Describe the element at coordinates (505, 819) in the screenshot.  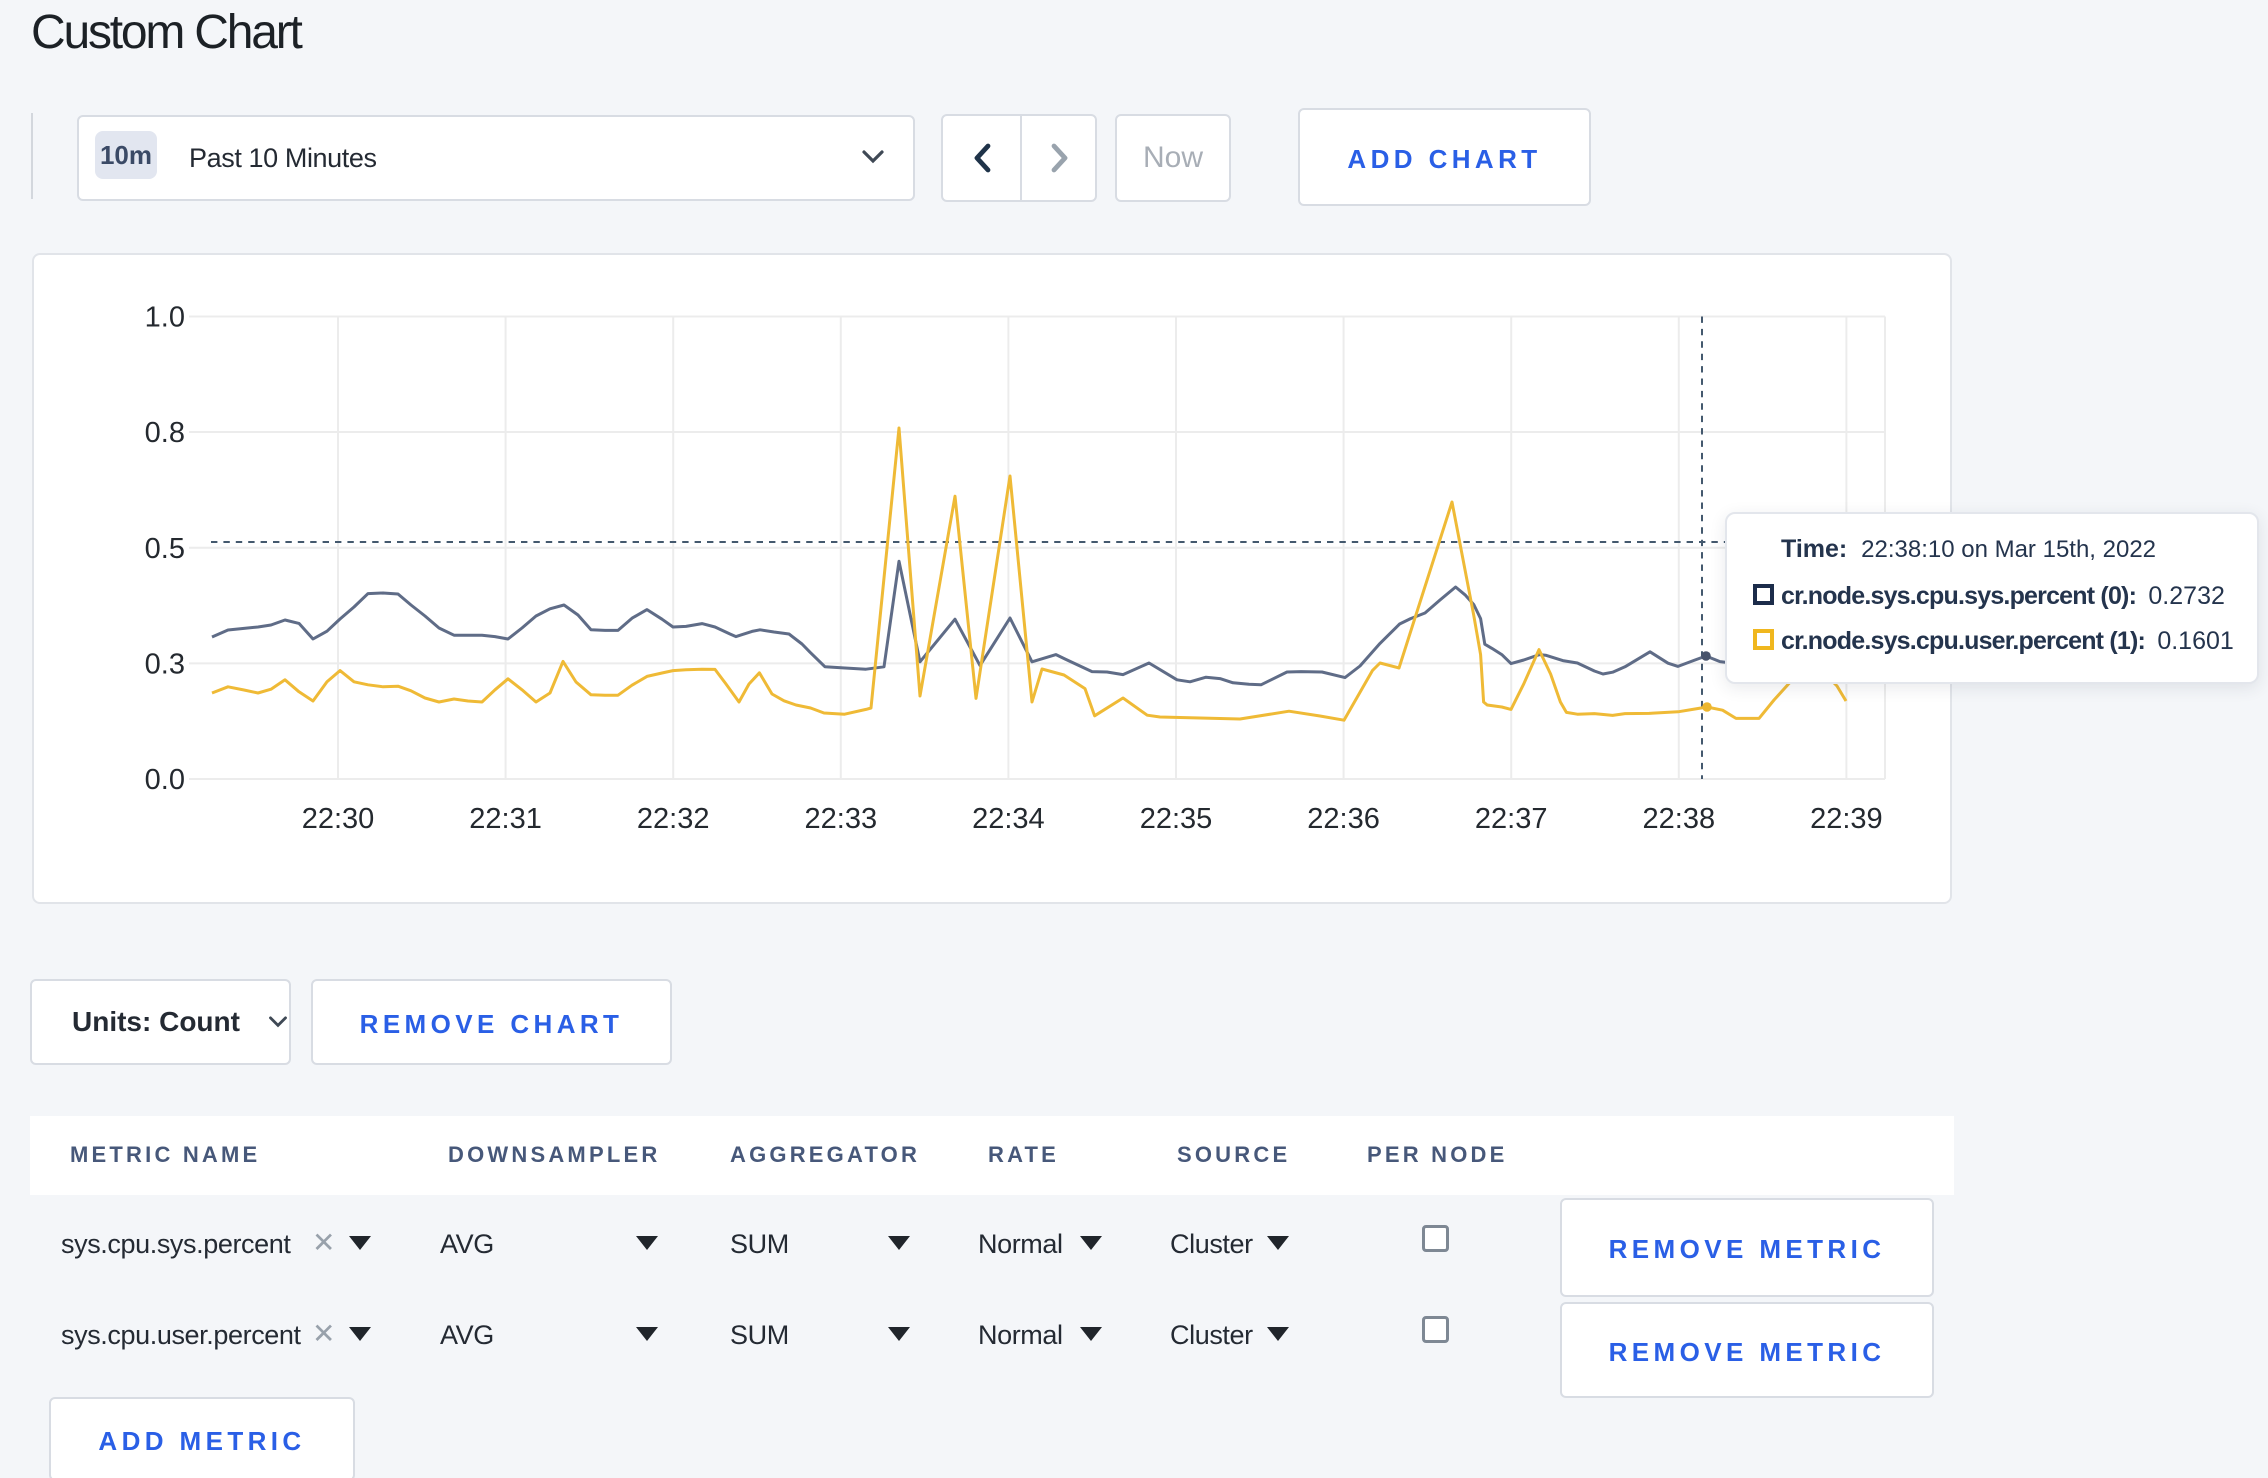
I see `svg-text: 22:31` at that location.